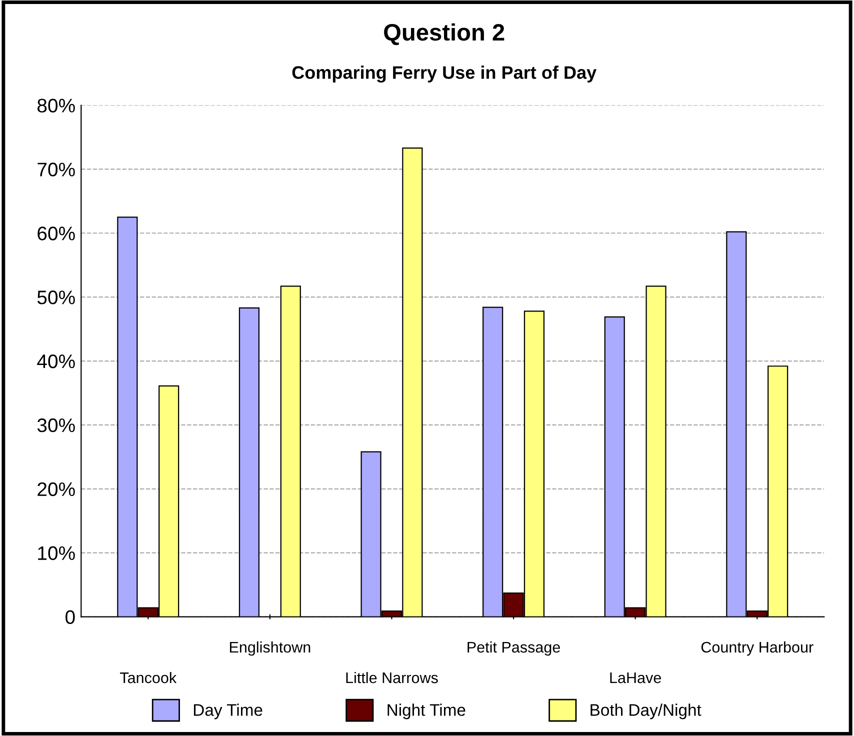 The image size is (854, 736). I want to click on x-tick-label: Englishtown, so click(270, 648).